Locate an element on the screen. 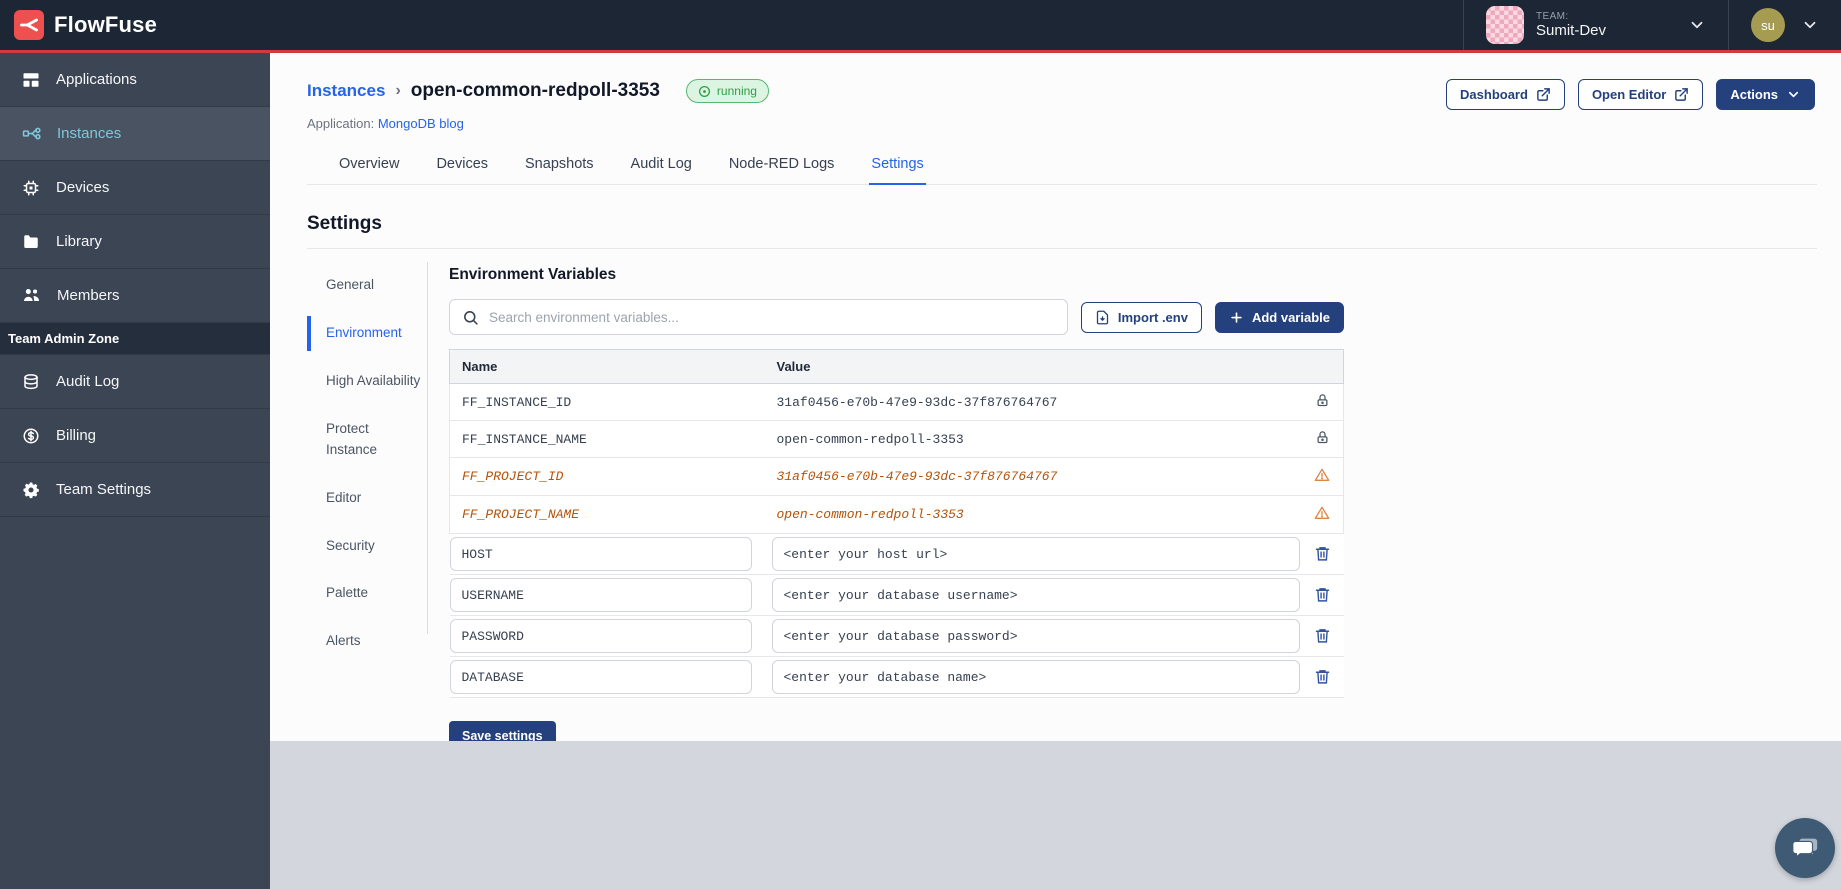 This screenshot has height=889, width=1841. team-name: Sumit-Dev is located at coordinates (1570, 31).